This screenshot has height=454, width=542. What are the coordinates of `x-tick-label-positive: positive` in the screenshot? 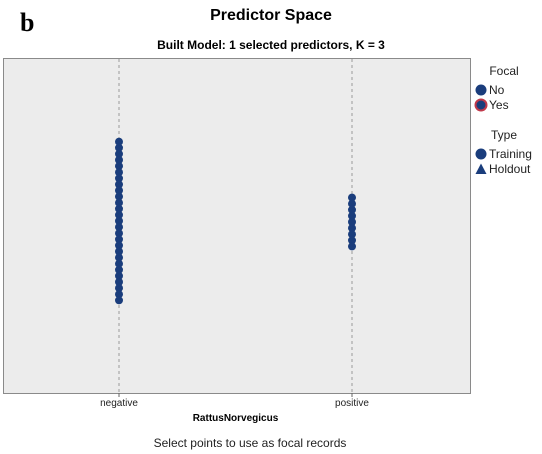 It's located at (352, 403).